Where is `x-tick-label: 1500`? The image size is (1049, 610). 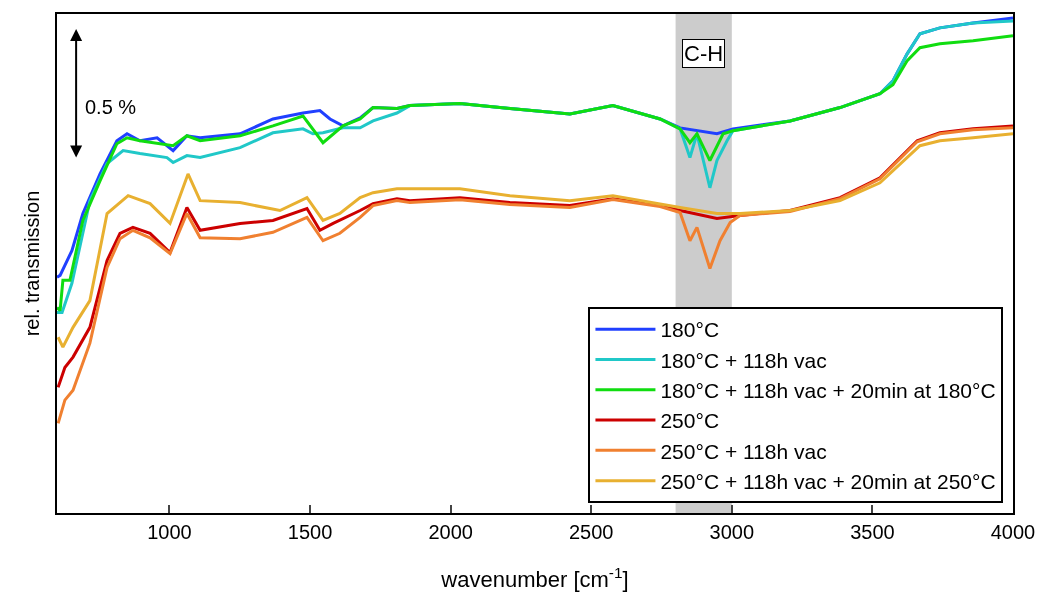 x-tick-label: 1500 is located at coordinates (310, 532).